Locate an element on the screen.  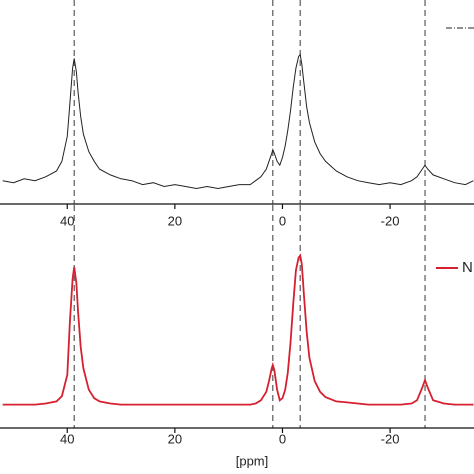
x-axis-label: [ppm] is located at coordinates (252, 460).